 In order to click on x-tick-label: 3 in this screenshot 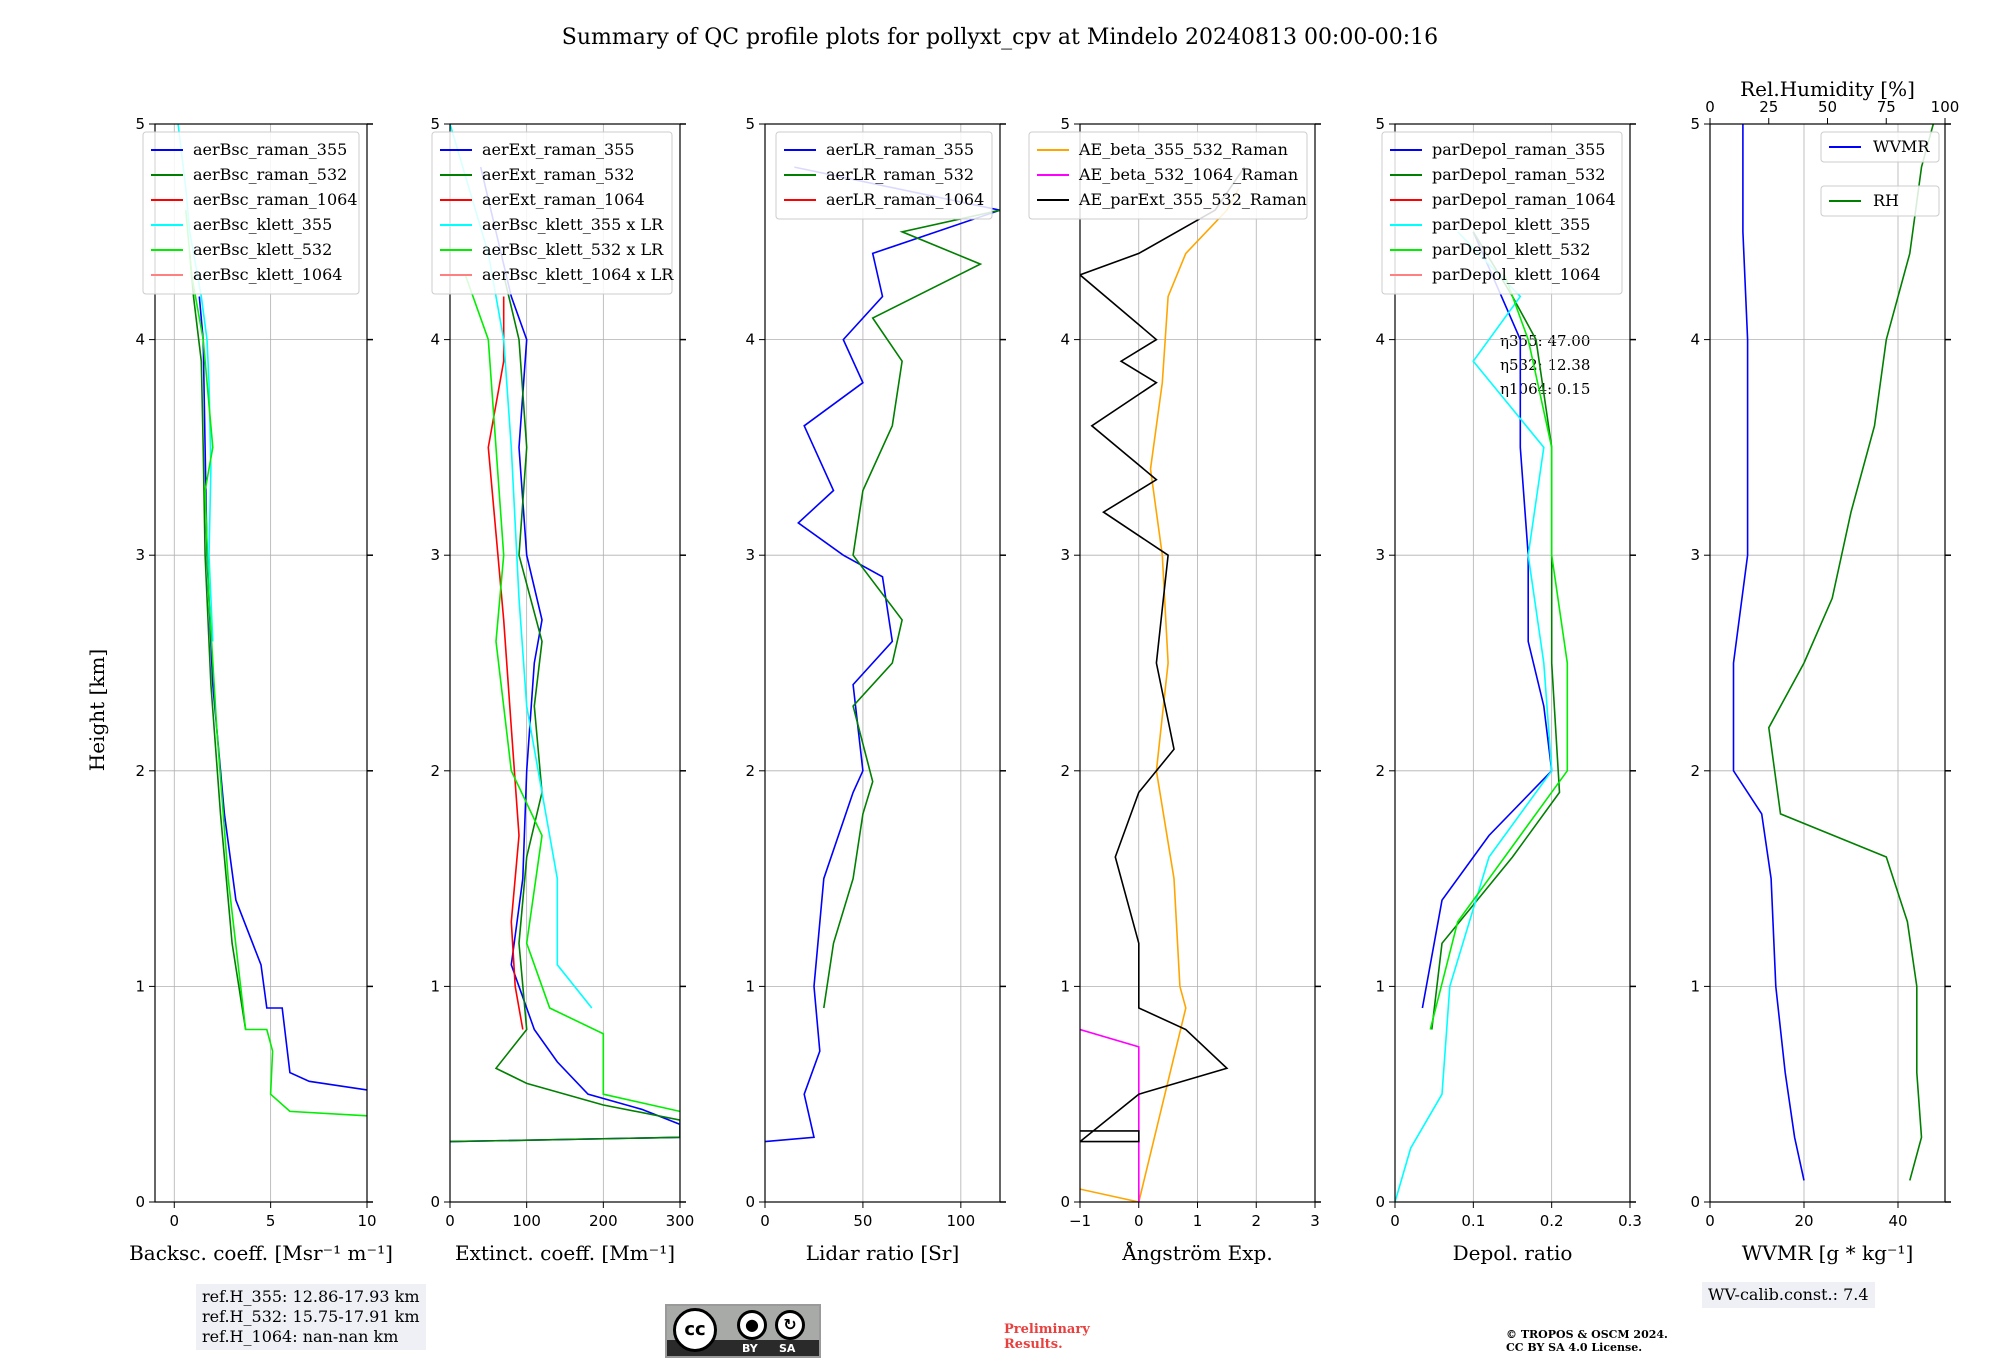, I will do `click(1315, 1221)`.